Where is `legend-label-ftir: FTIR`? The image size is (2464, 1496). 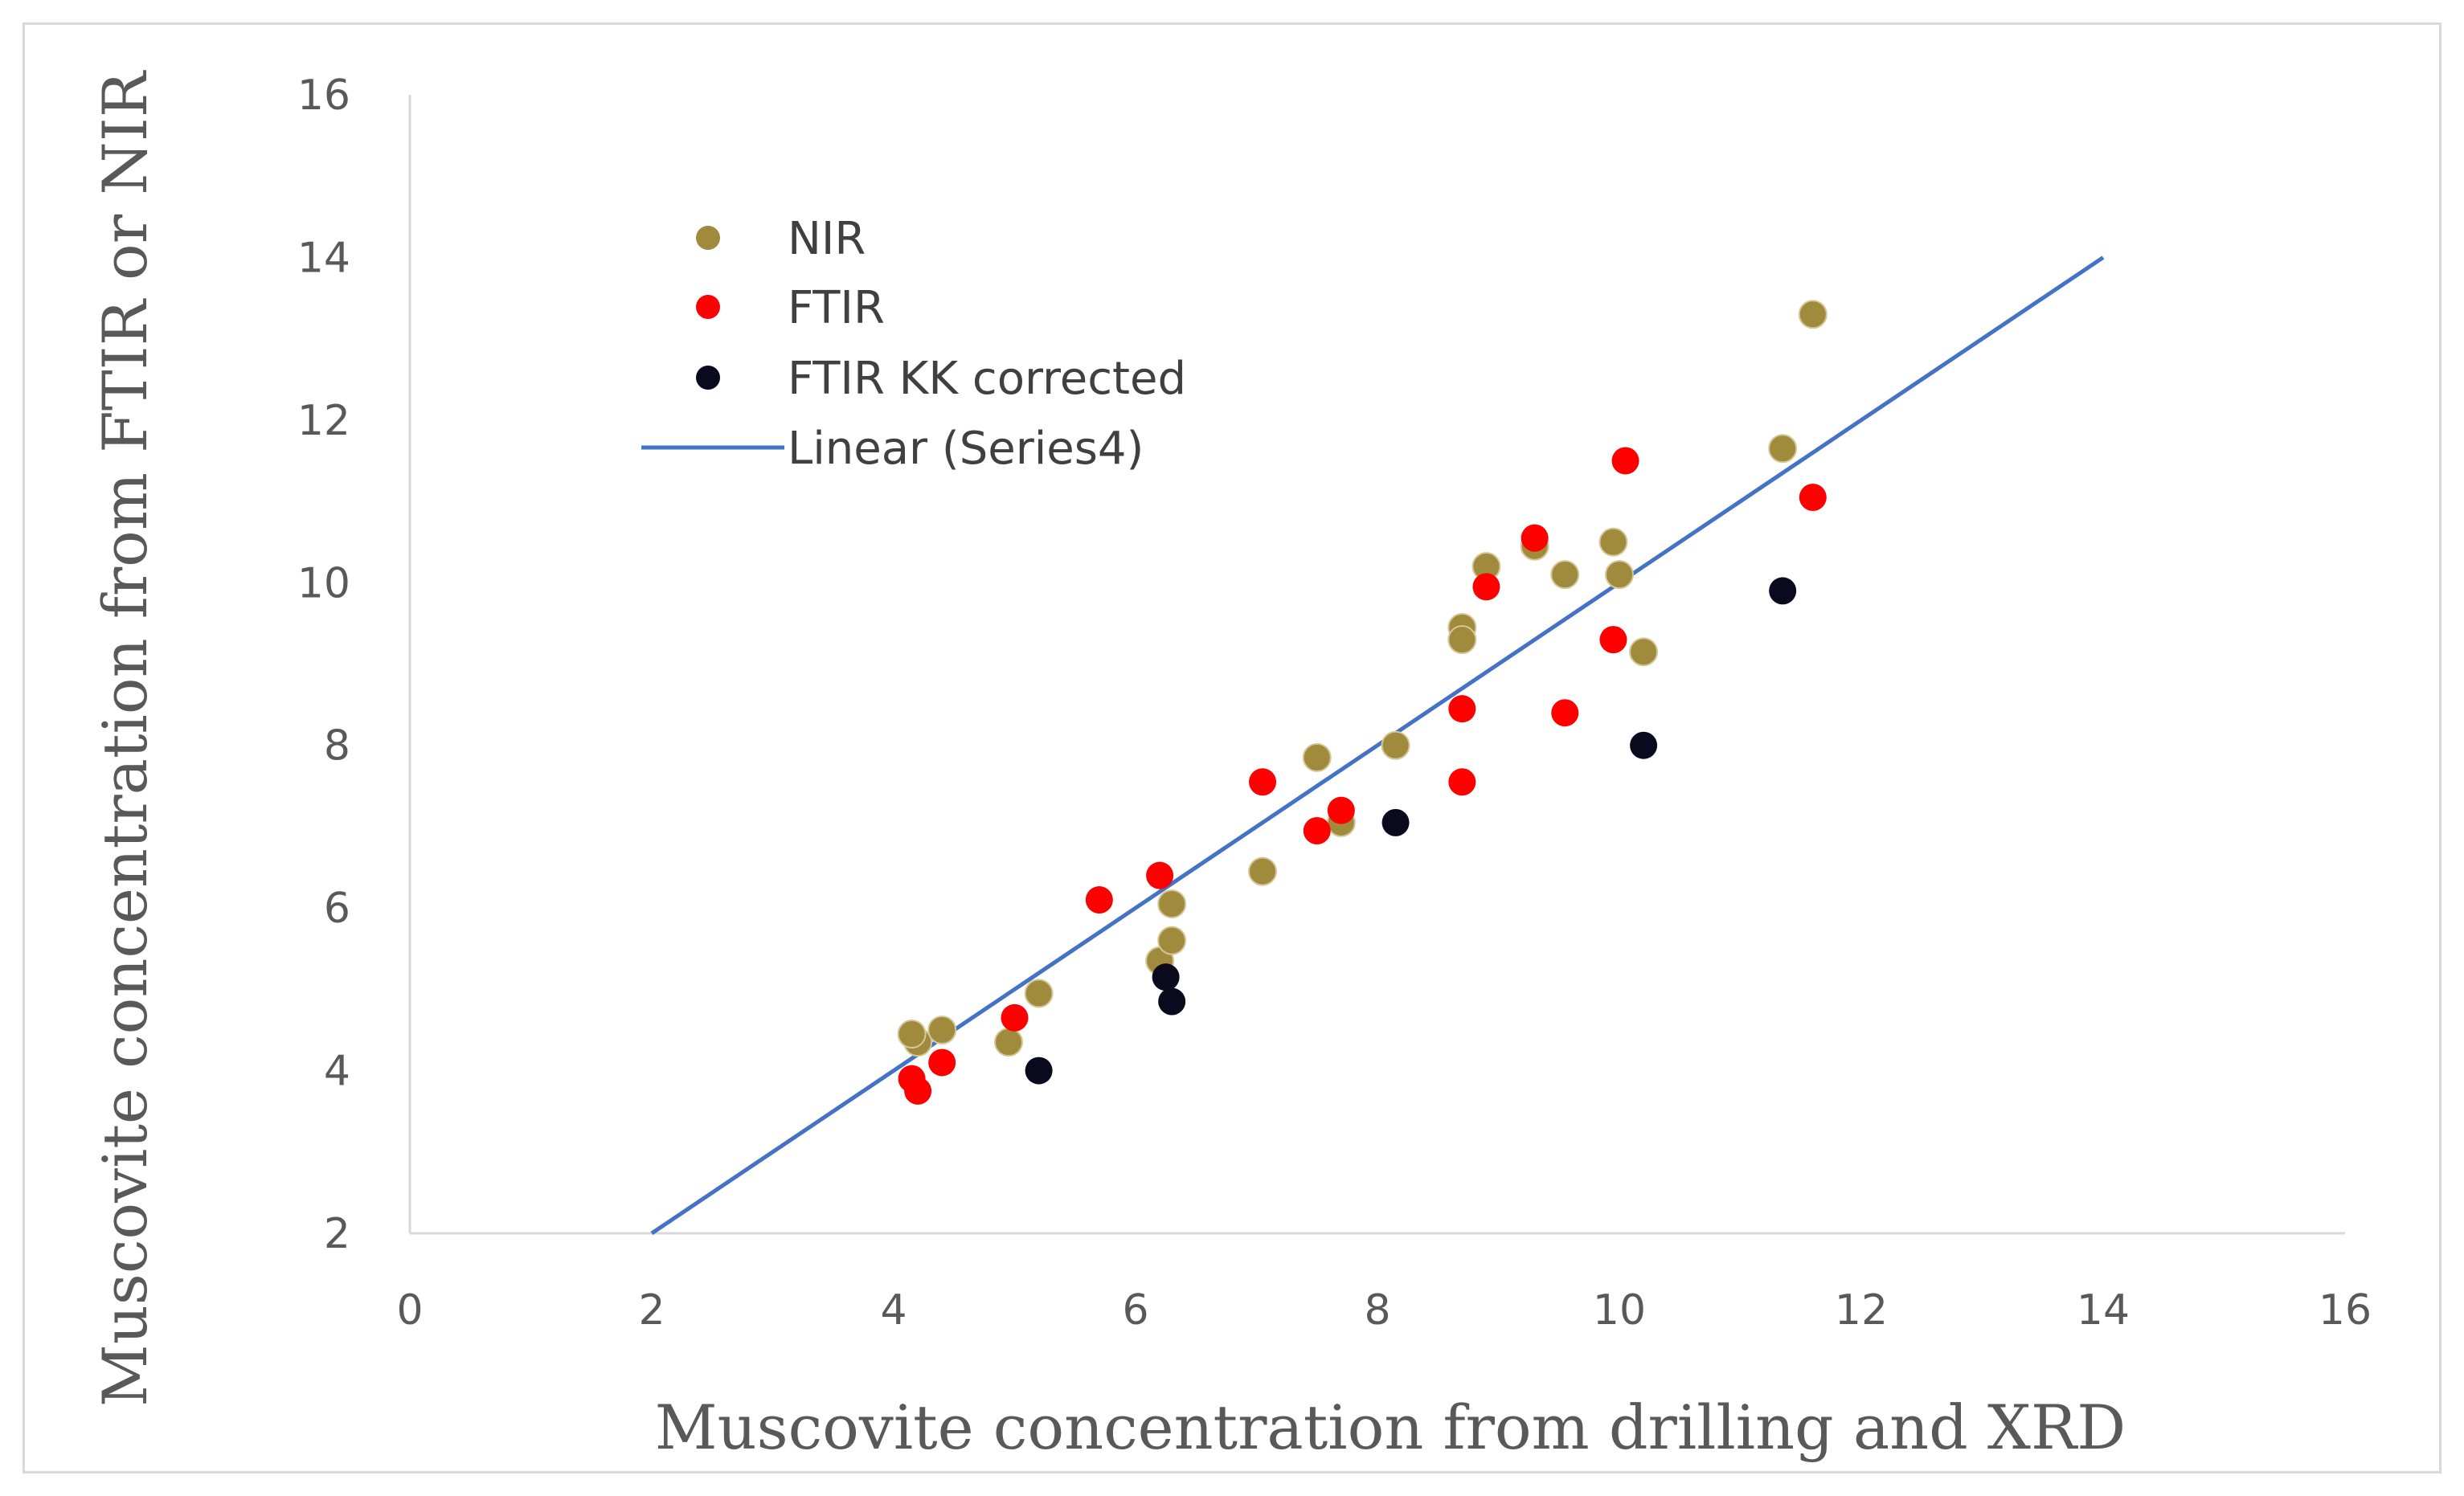
legend-label-ftir: FTIR is located at coordinates (837, 308).